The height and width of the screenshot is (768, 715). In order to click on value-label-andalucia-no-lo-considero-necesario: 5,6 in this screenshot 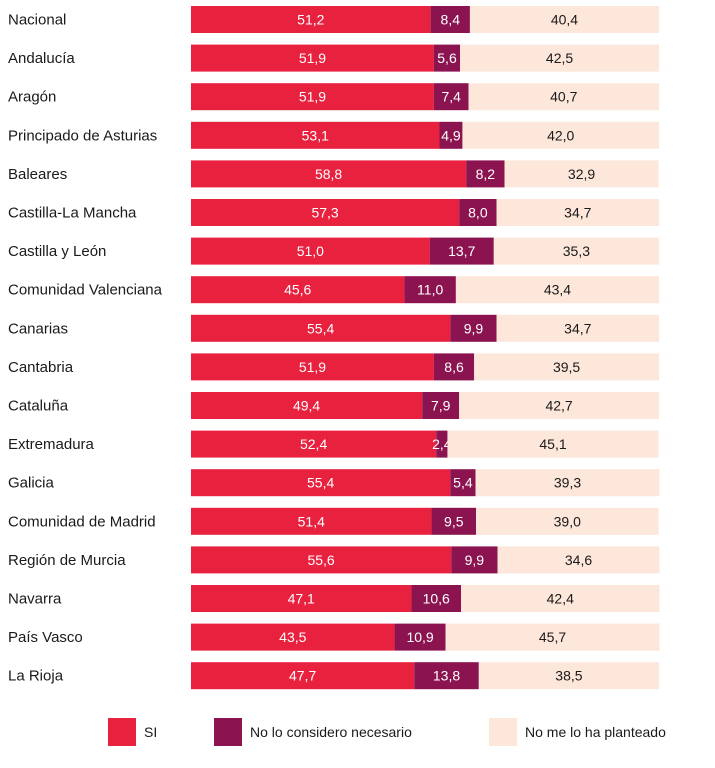, I will do `click(447, 58)`.